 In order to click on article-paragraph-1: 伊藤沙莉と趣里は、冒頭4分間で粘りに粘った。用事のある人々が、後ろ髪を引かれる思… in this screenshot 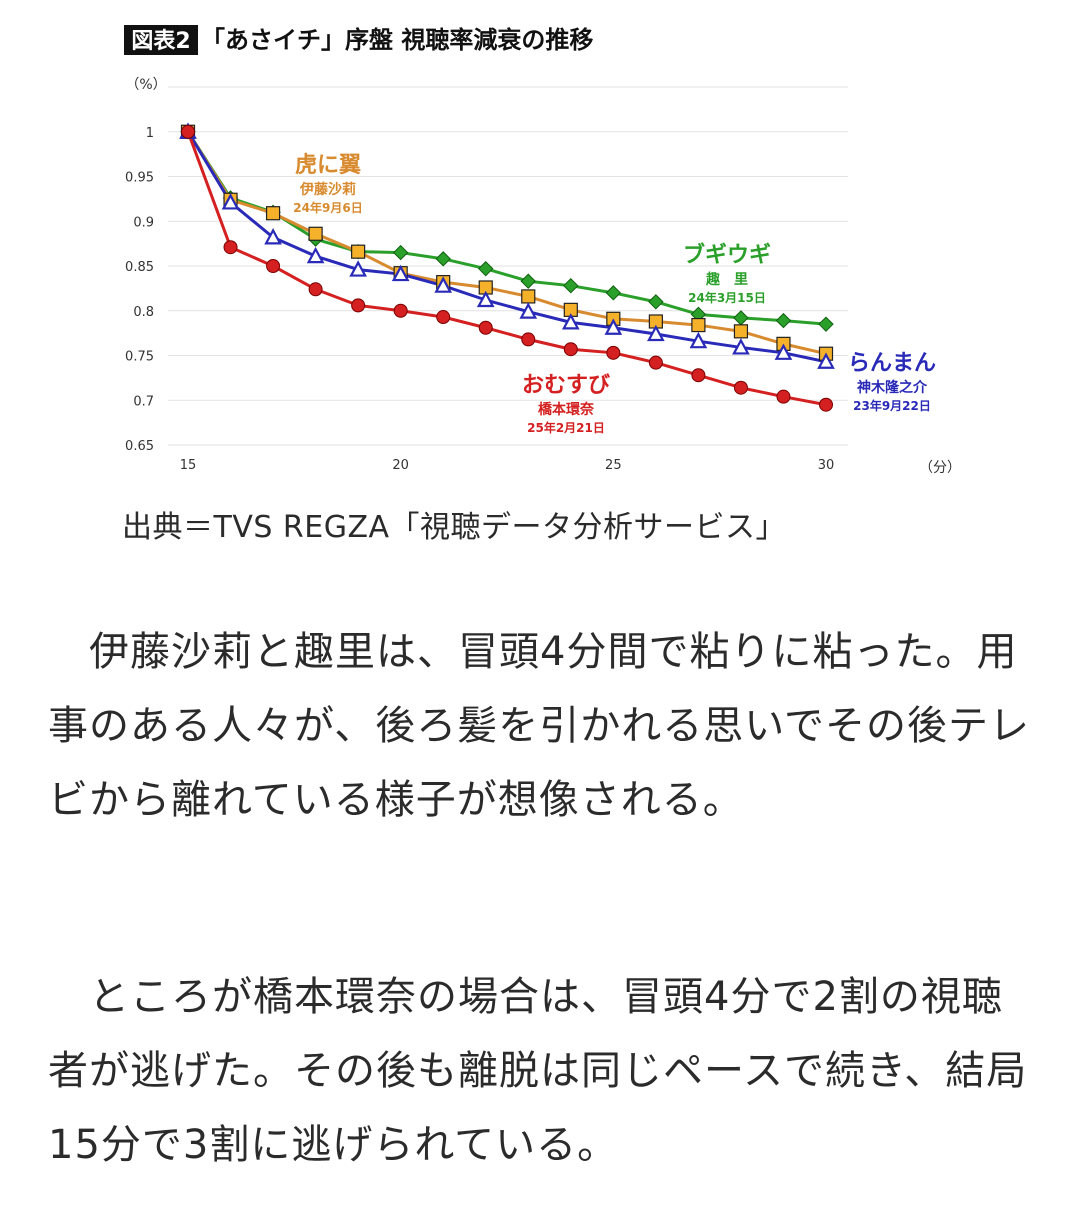, I will do `click(539, 726)`.